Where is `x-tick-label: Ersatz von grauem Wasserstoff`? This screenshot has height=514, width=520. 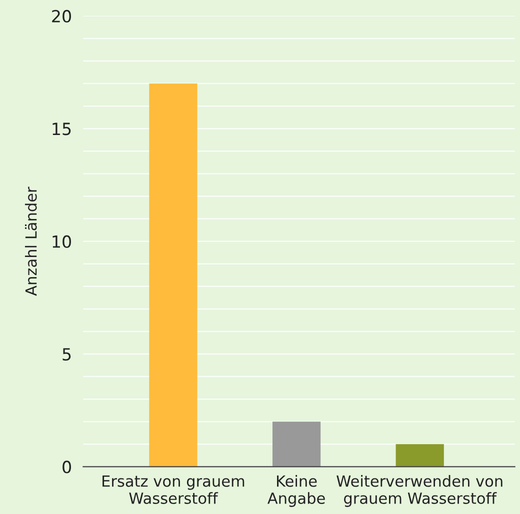 x-tick-label: Ersatz von grauem Wasserstoff is located at coordinates (173, 490).